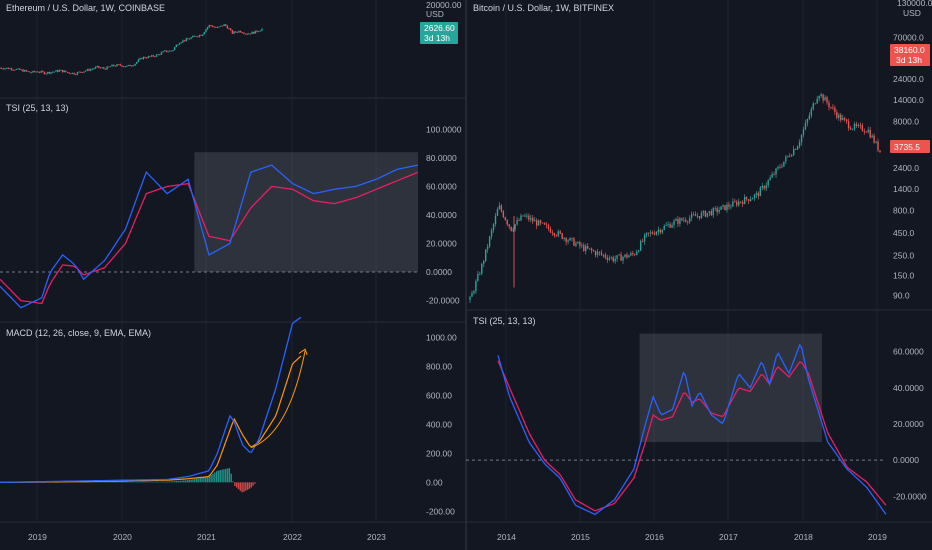 This screenshot has height=550, width=932. I want to click on btc-tsi-tick-label: 60.0000, so click(908, 352).